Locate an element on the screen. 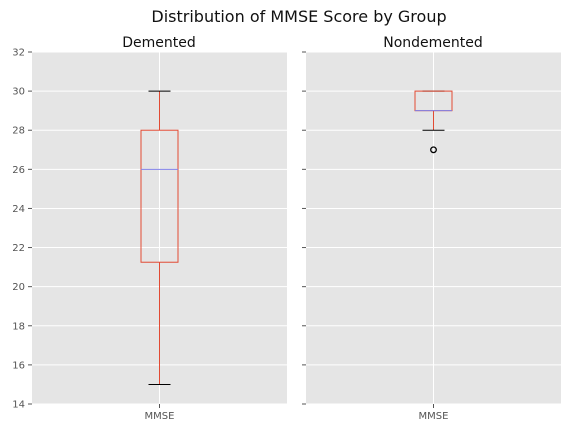  panel-title-nondemented: Nondemented is located at coordinates (433, 43).